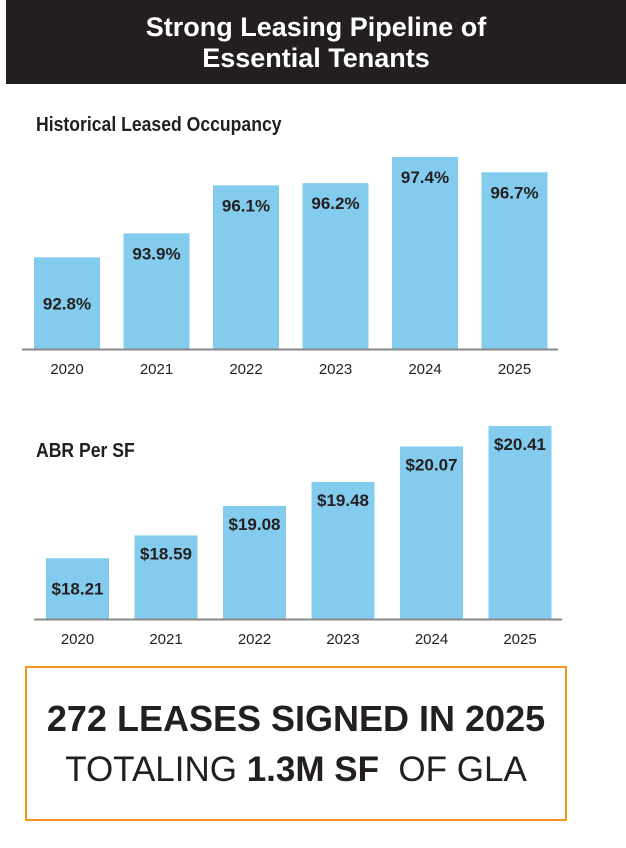 This screenshot has height=848, width=626. Describe the element at coordinates (254, 639) in the screenshot. I see `abr-tick-label: 2022` at that location.